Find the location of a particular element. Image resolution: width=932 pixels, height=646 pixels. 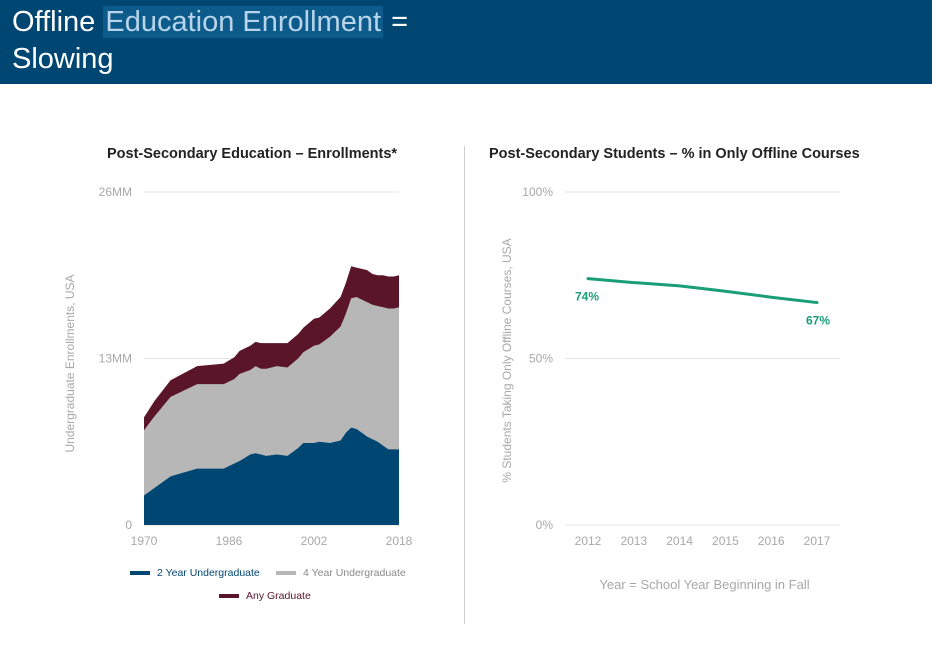

header-bar: Offline Education Enrollment = Slowing is located at coordinates (466, 42).